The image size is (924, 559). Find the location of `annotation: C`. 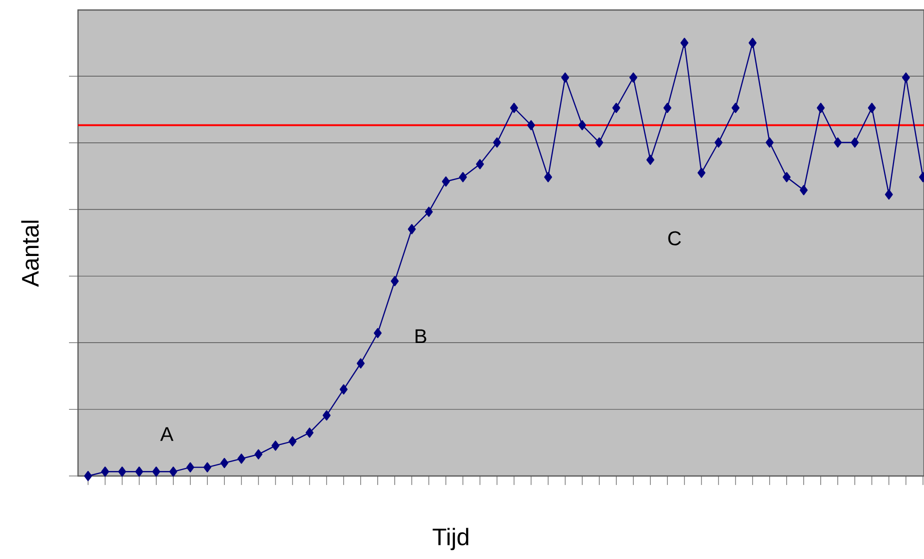

annotation: C is located at coordinates (674, 238).